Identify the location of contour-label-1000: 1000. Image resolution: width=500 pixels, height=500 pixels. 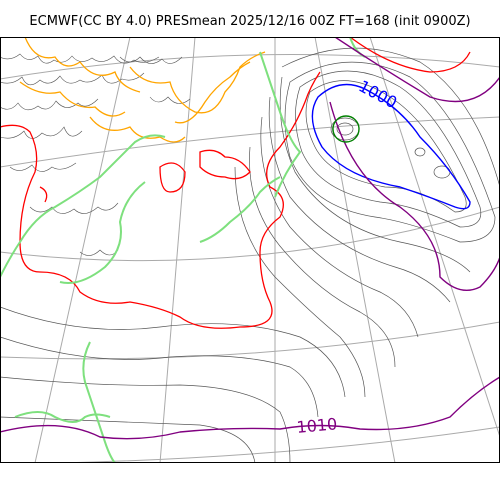
(377, 94).